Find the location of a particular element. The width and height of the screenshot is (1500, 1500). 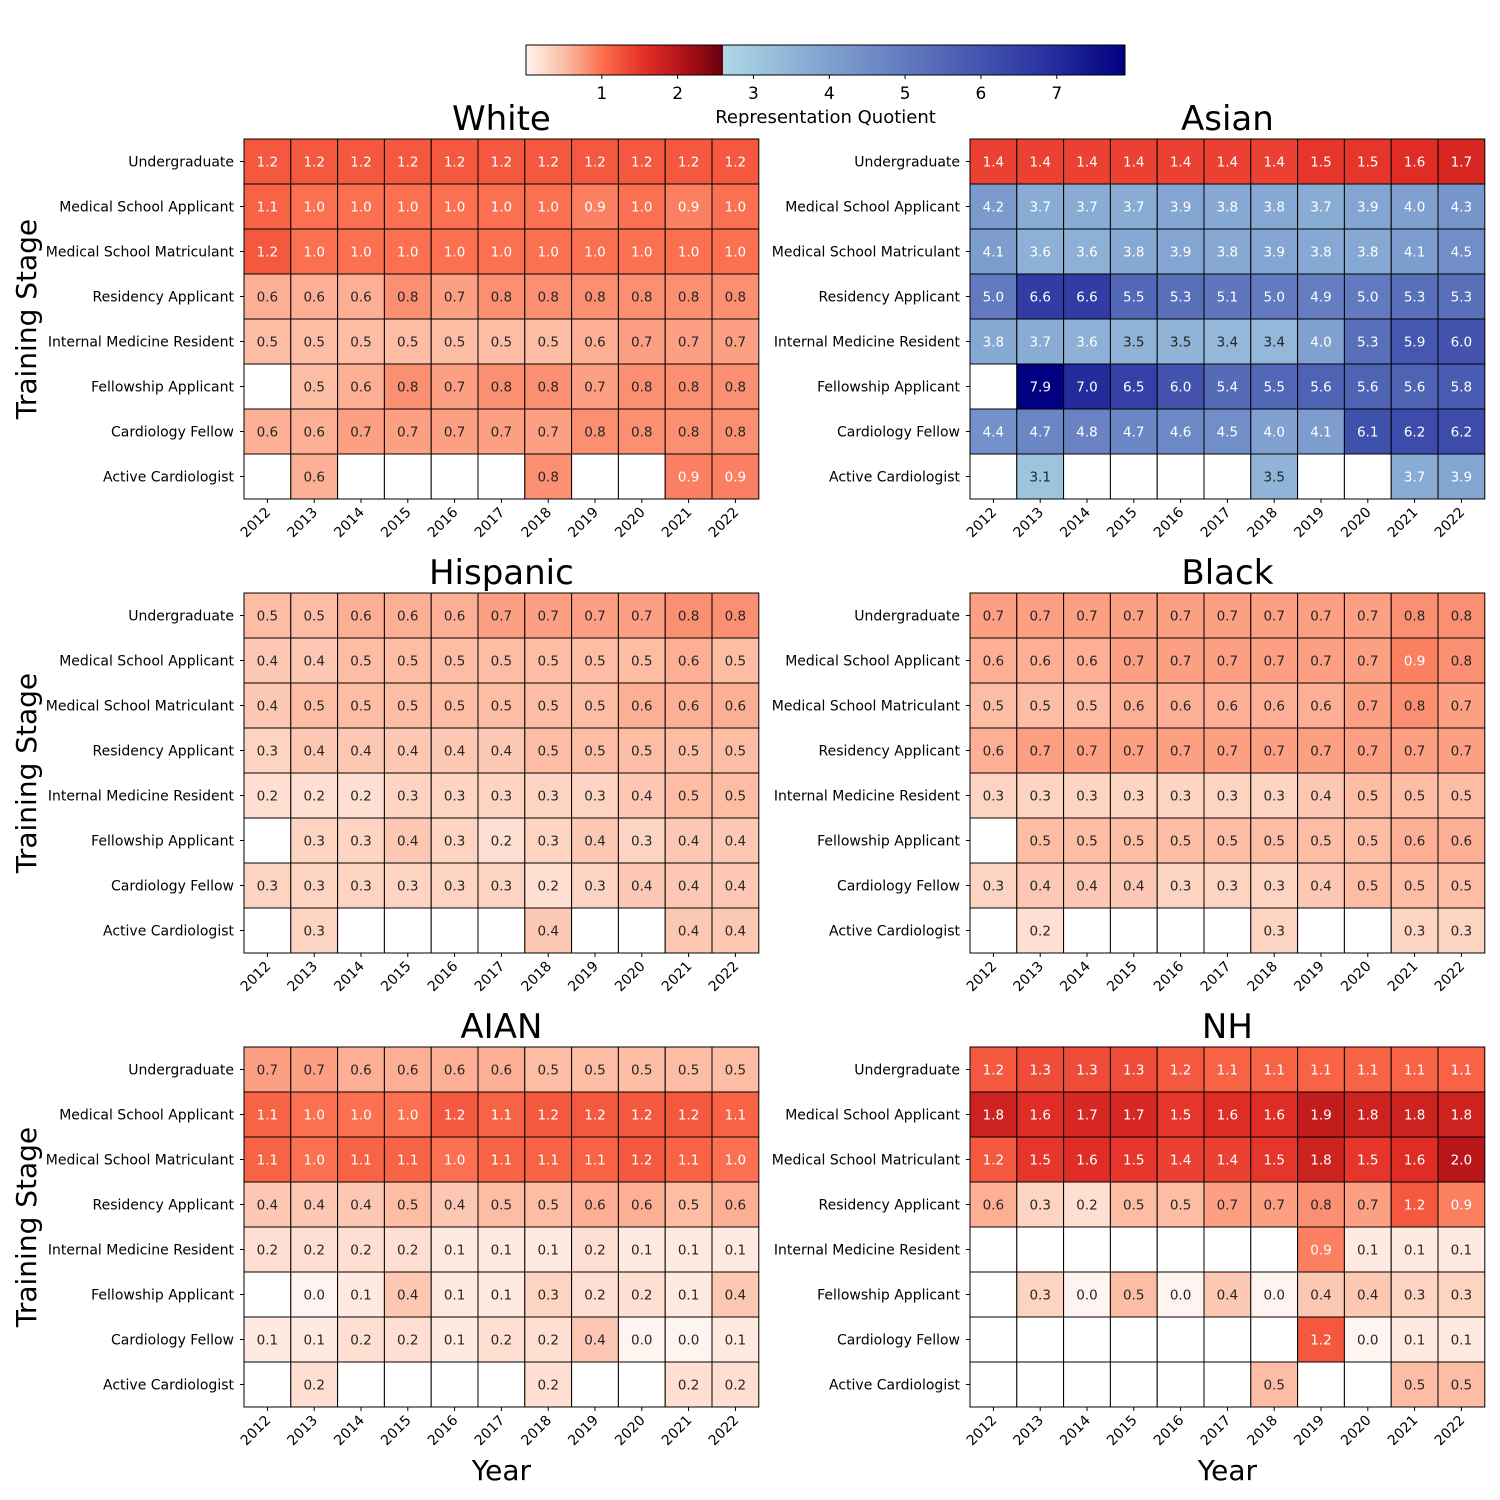

cell-value-label: 3.6 is located at coordinates (1086, 343).